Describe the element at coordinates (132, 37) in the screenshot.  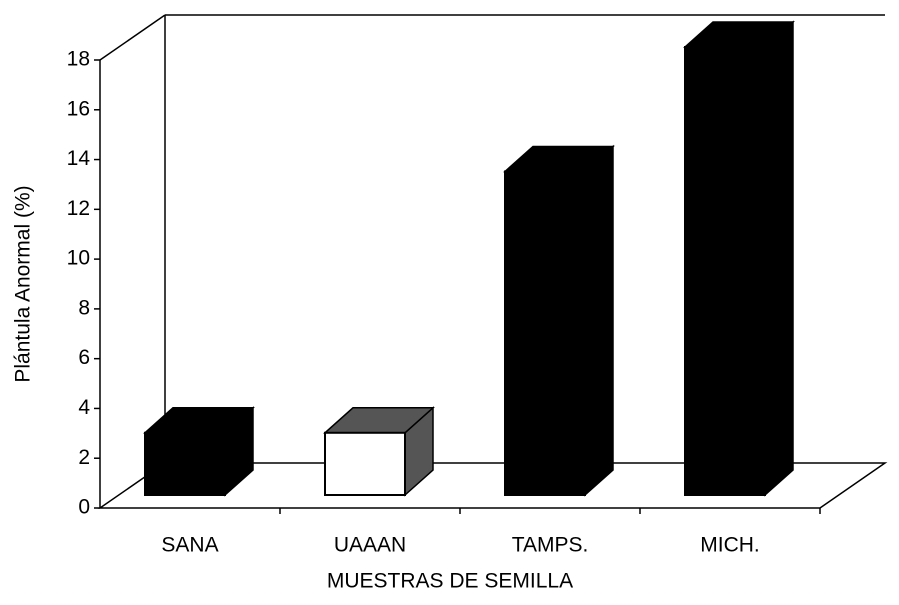
I see `wall-diagonal` at that location.